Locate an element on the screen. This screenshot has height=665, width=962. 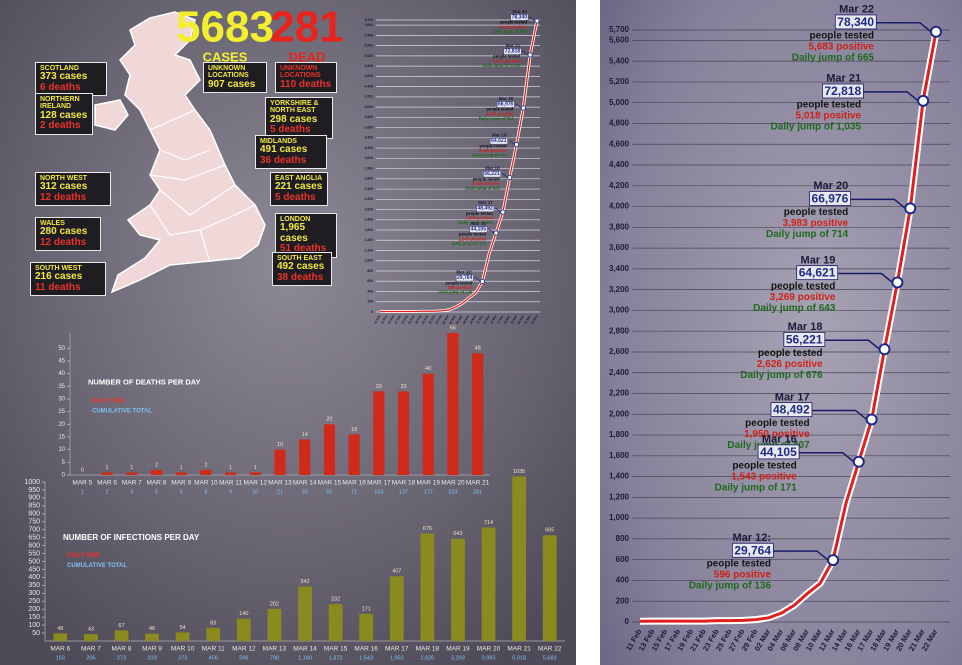
annotation-date: Mar 21 is located at coordinates (843, 79).